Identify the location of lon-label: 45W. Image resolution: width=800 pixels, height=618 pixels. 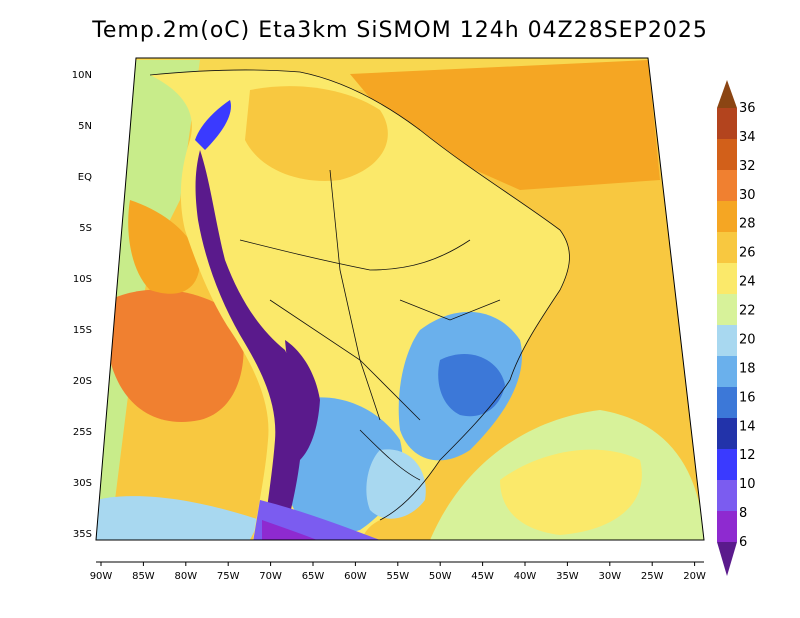
(482, 576).